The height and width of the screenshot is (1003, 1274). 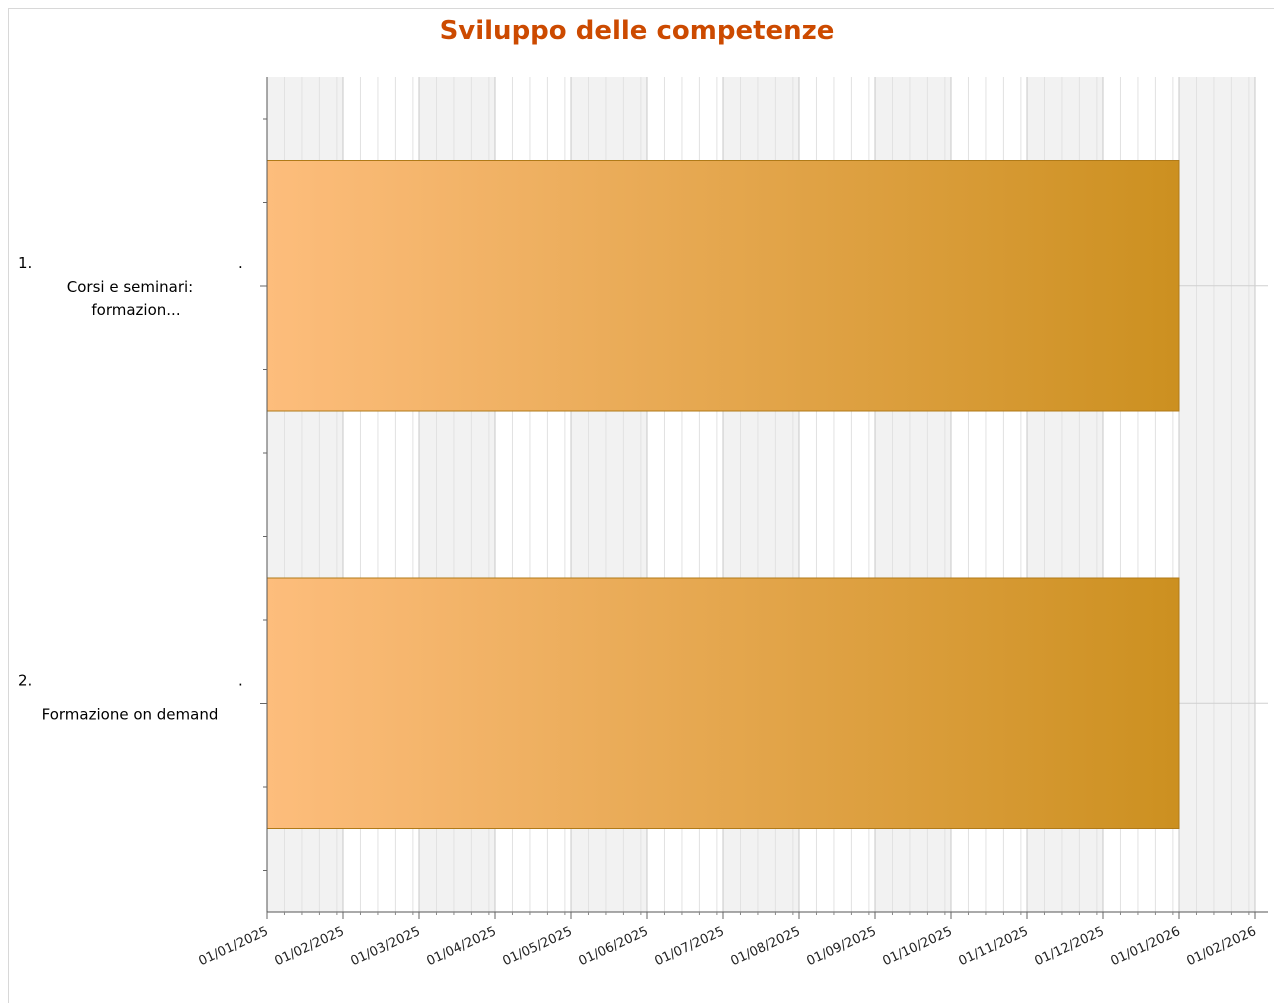 I want to click on x-tick-label: 01/10/2025, so click(x=917, y=946).